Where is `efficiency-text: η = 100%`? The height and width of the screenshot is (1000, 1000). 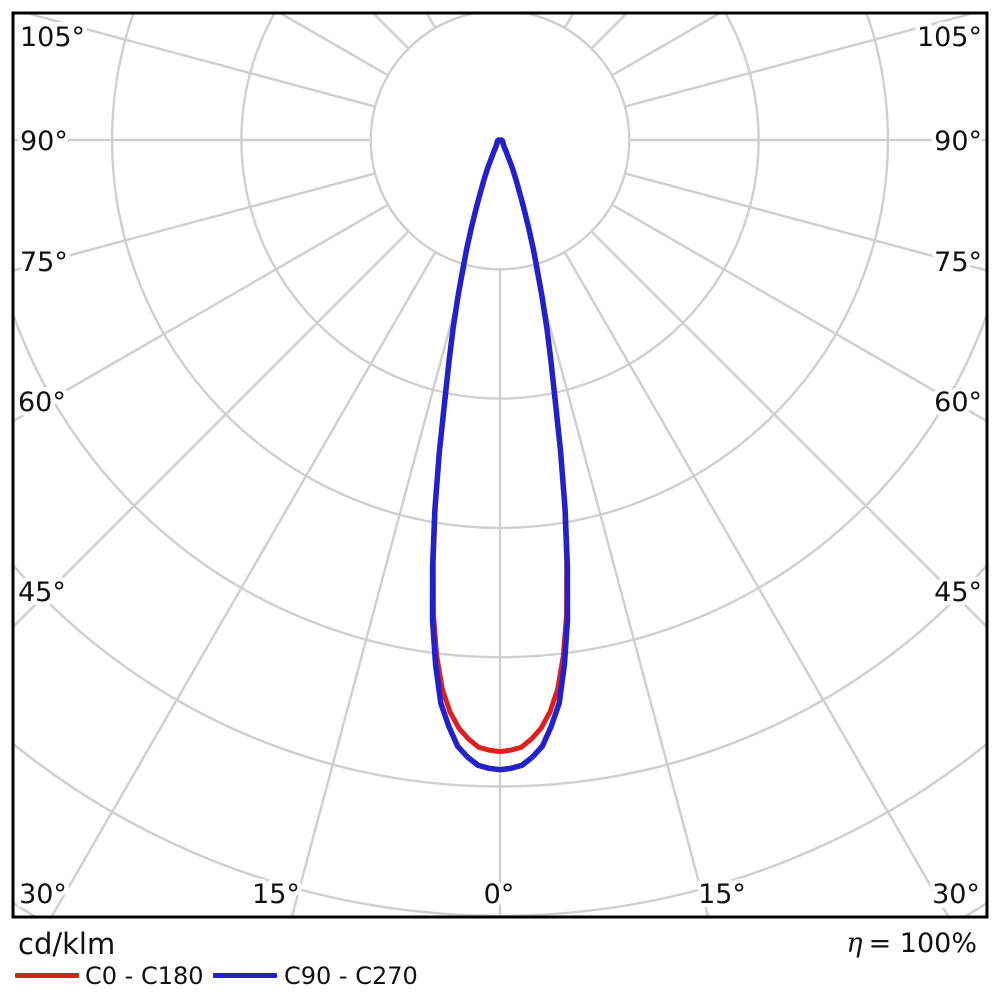
efficiency-text: η = 100% is located at coordinates (911, 944).